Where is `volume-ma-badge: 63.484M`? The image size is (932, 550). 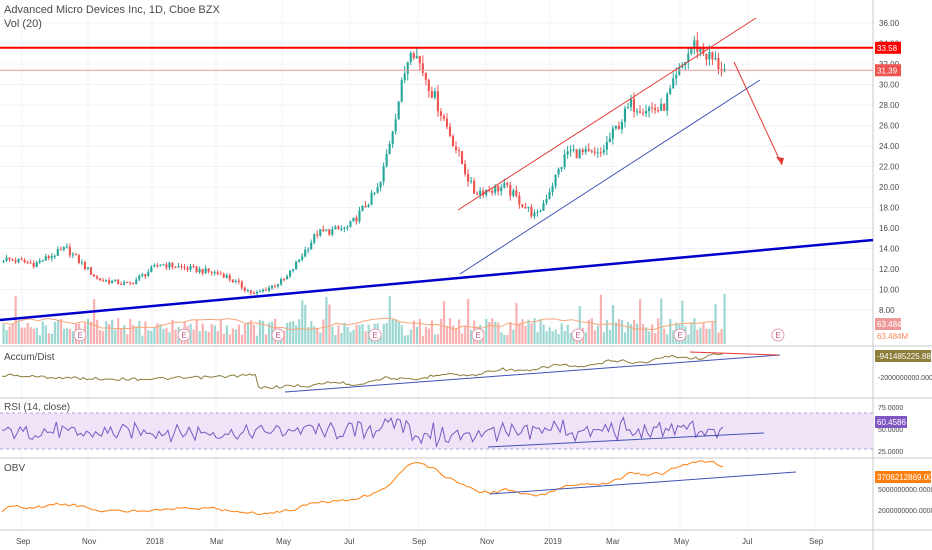
volume-ma-badge: 63.484M is located at coordinates (892, 336).